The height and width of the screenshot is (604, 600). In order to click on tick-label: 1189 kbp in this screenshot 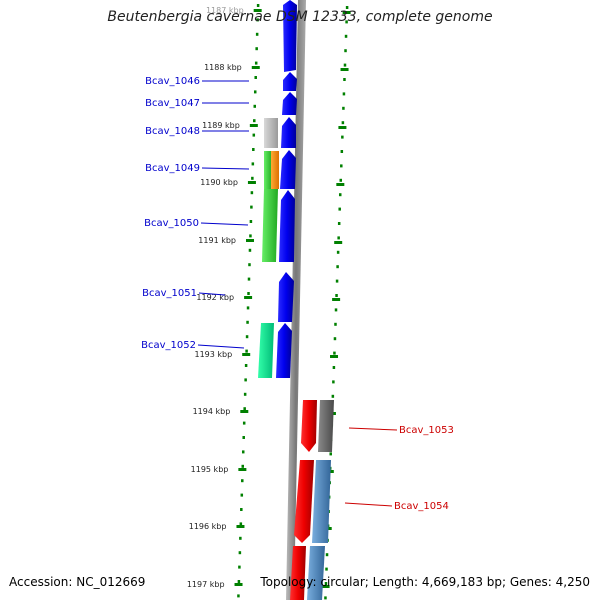, I will do `click(221, 125)`.